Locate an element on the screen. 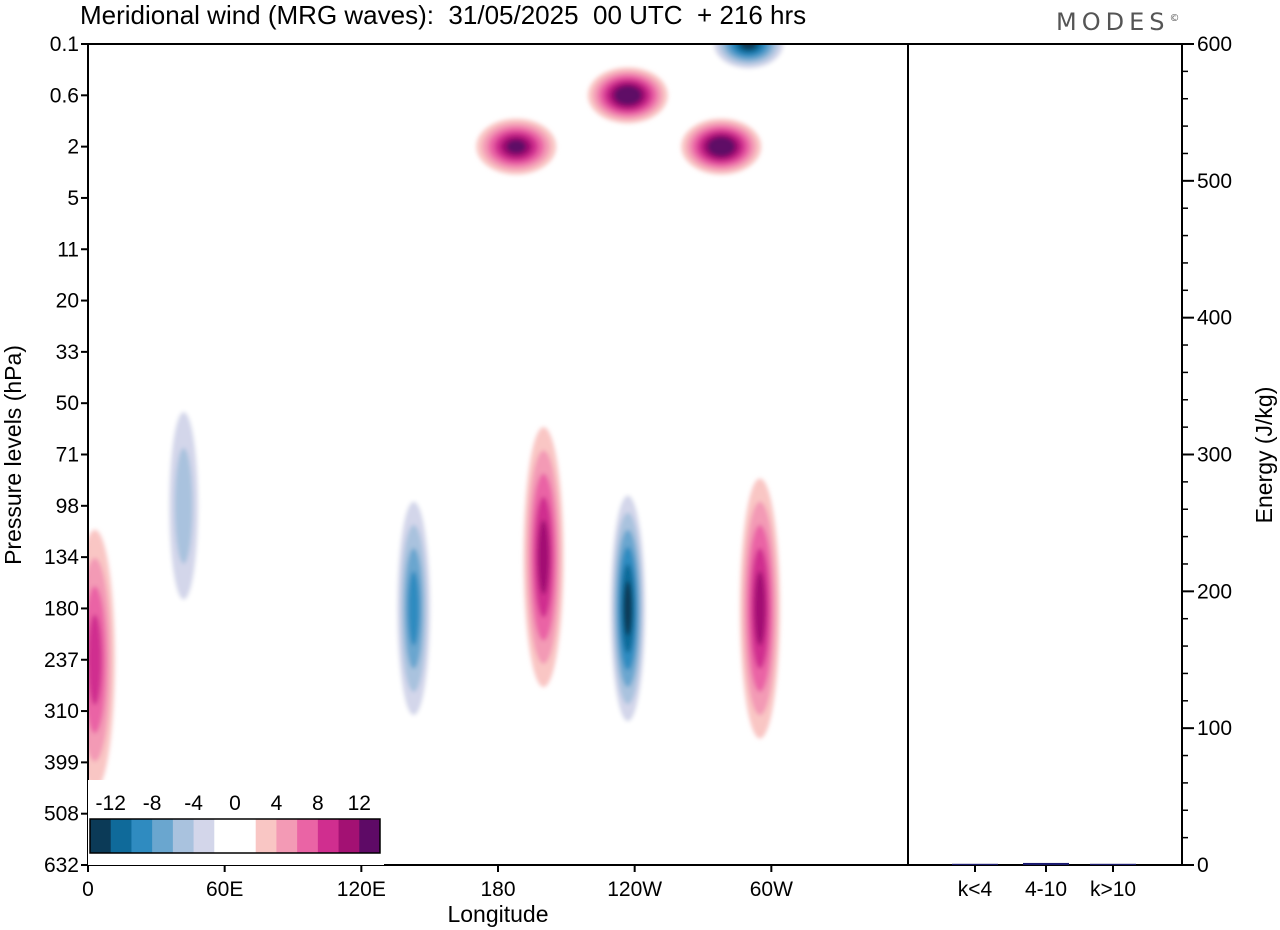  energy-bars is located at coordinates (1044, 863).